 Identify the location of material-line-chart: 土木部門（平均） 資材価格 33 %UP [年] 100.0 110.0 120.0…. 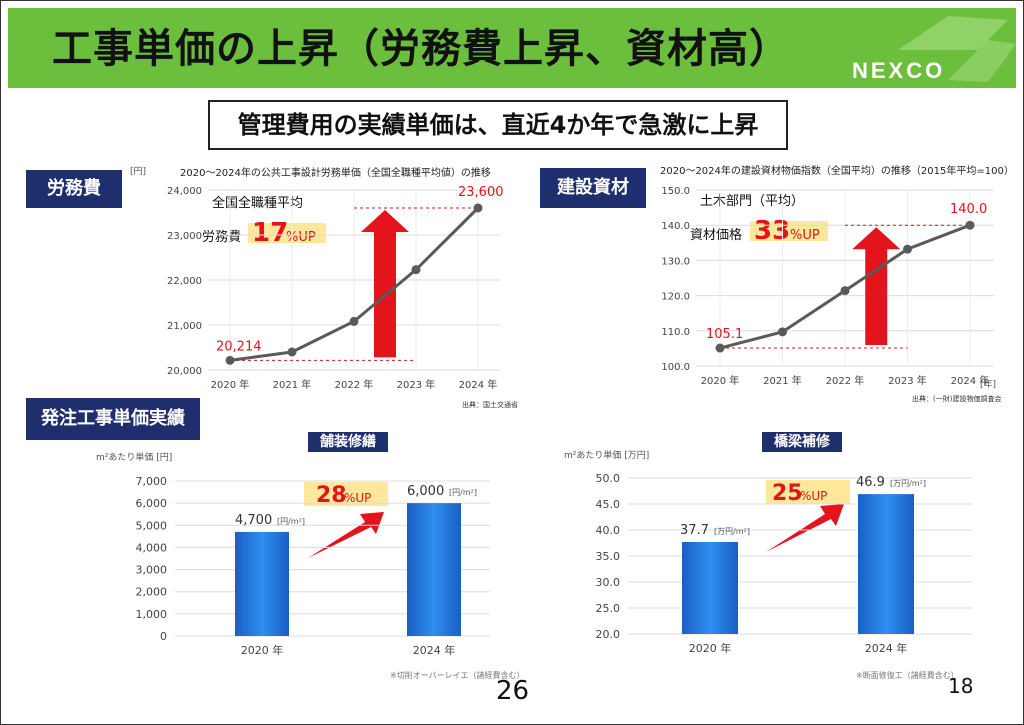
(828, 288).